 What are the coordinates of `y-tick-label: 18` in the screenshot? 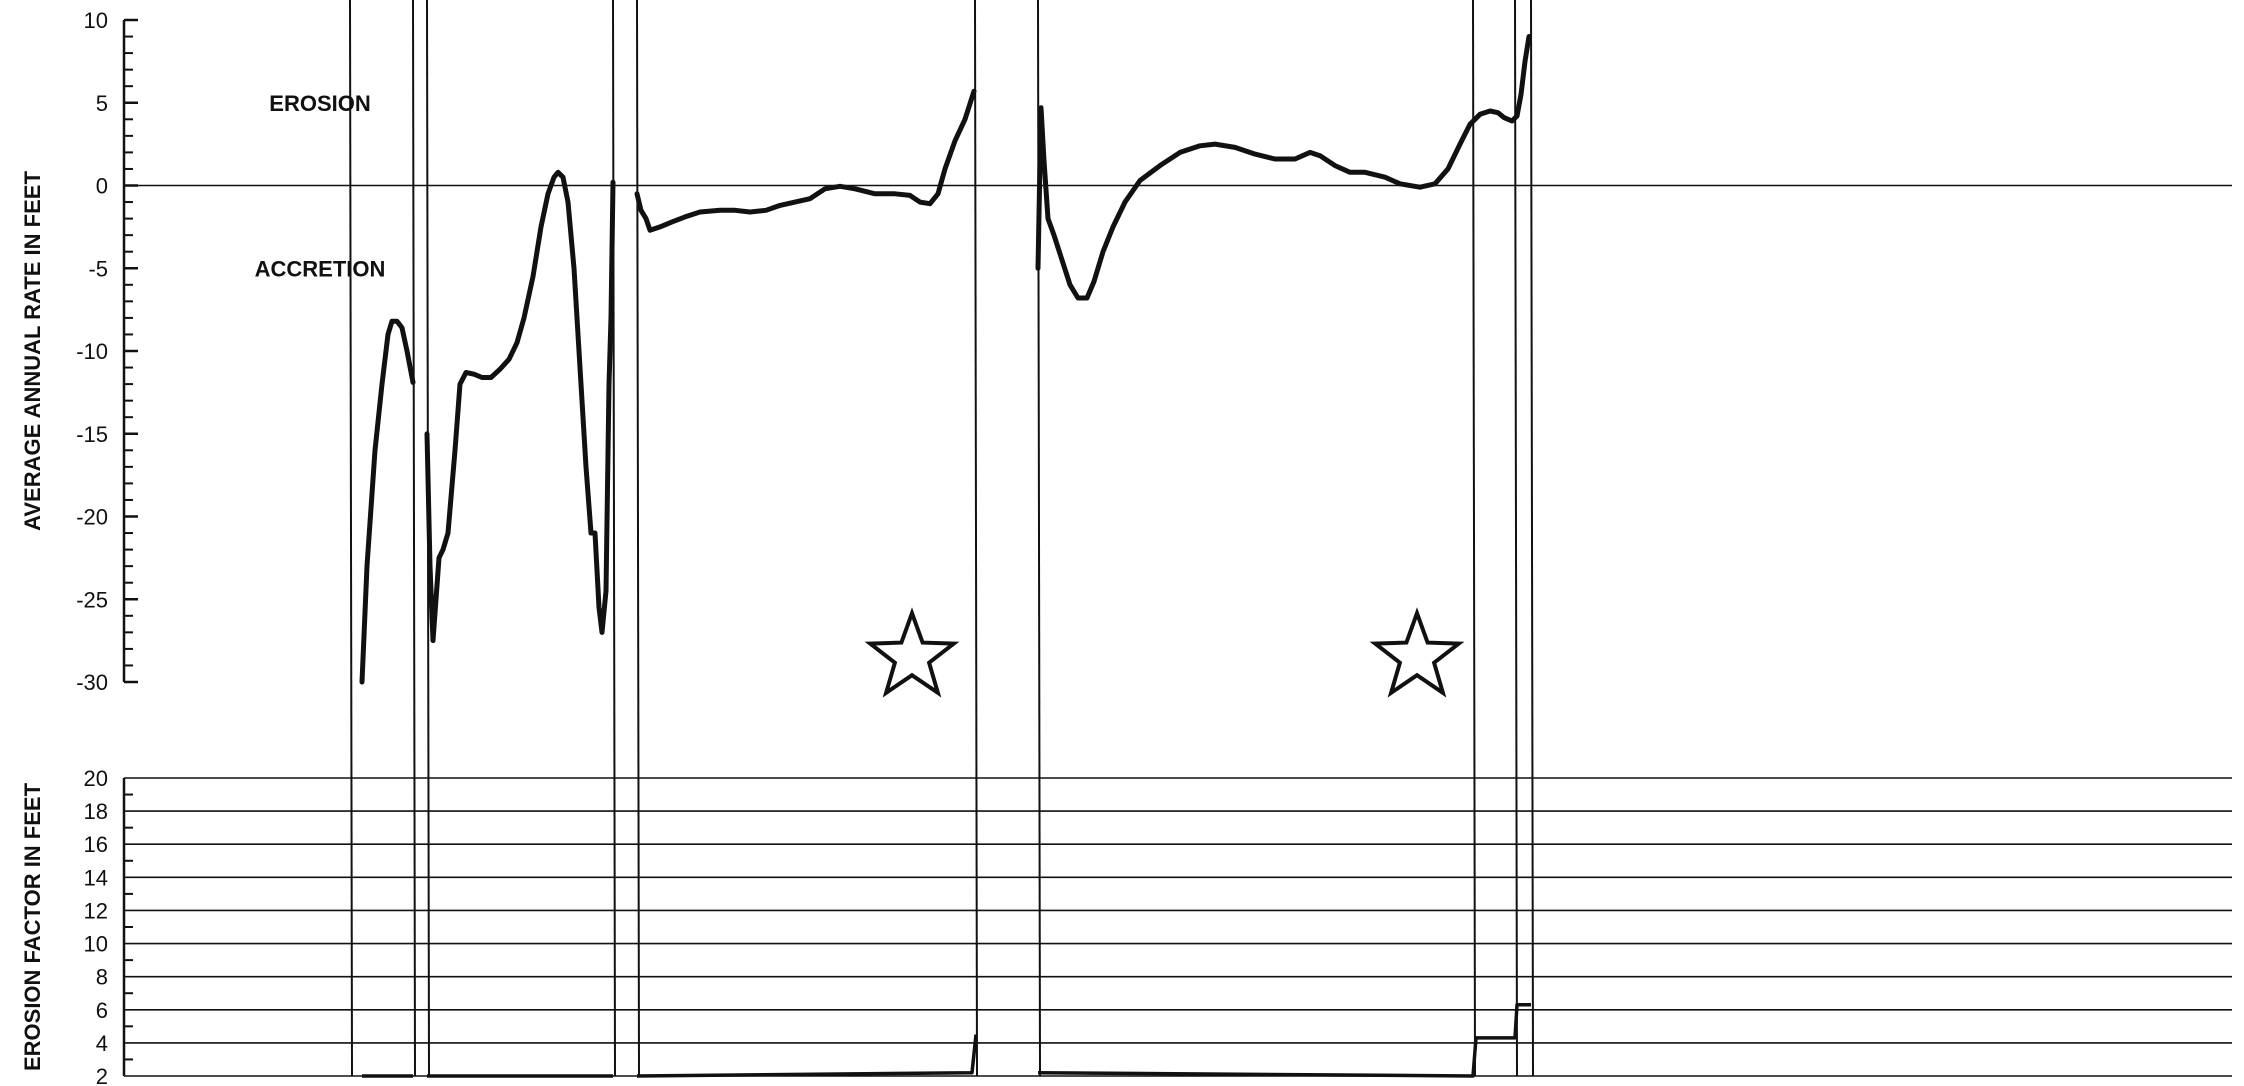 It's located at (96, 811).